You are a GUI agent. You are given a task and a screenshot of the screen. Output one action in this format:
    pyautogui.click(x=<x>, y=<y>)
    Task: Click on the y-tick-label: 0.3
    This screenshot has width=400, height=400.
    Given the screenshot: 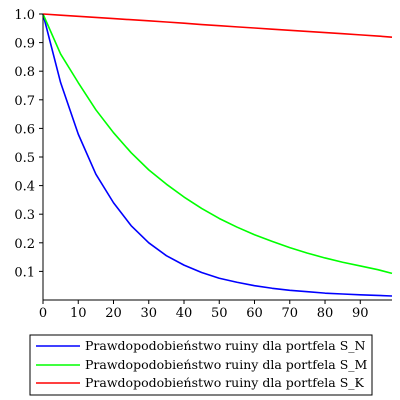 What is the action you would take?
    pyautogui.click(x=24, y=215)
    